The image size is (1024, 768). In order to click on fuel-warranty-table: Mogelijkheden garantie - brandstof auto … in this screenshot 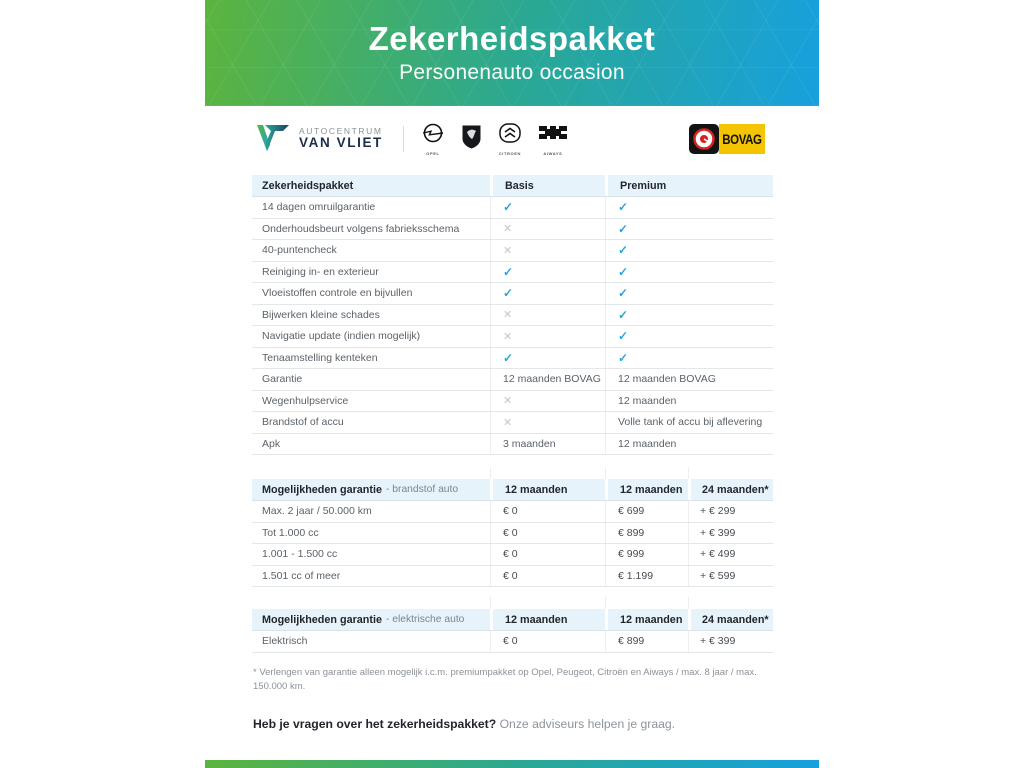, I will do `click(512, 527)`.